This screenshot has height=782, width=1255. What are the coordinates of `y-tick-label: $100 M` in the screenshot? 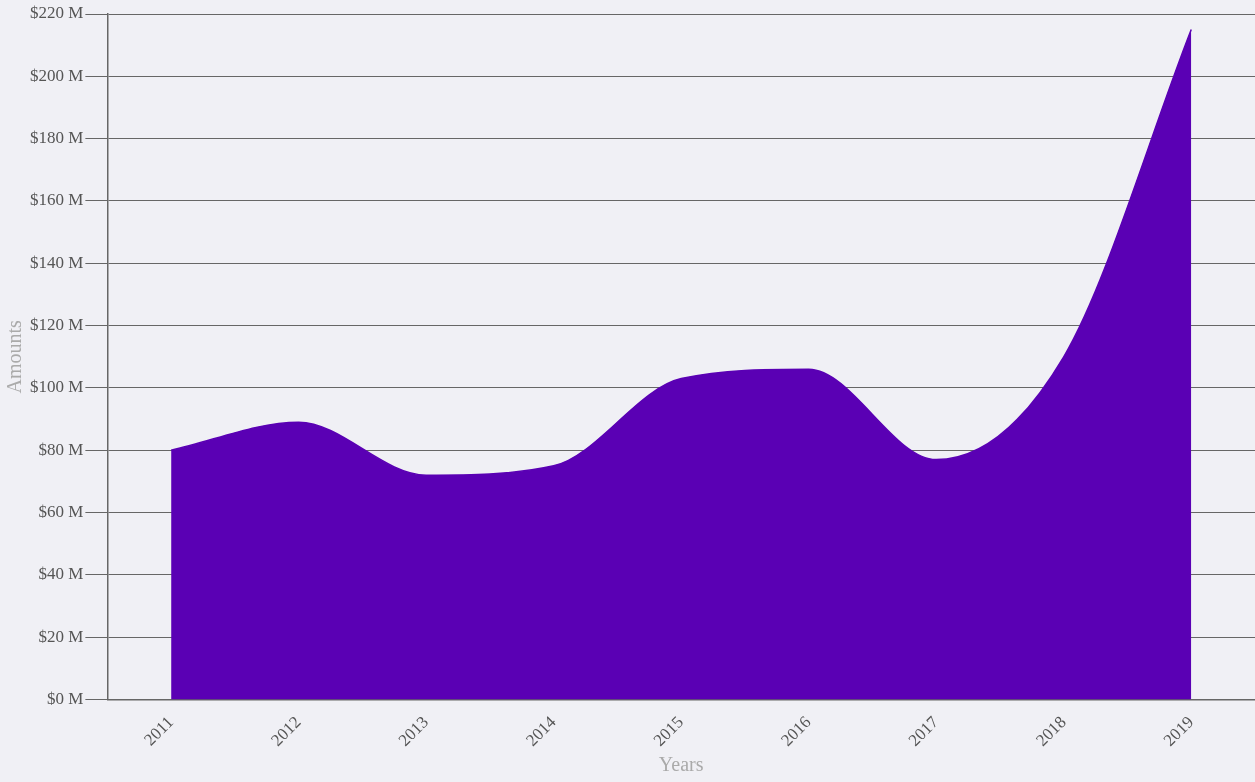 It's located at (56, 387).